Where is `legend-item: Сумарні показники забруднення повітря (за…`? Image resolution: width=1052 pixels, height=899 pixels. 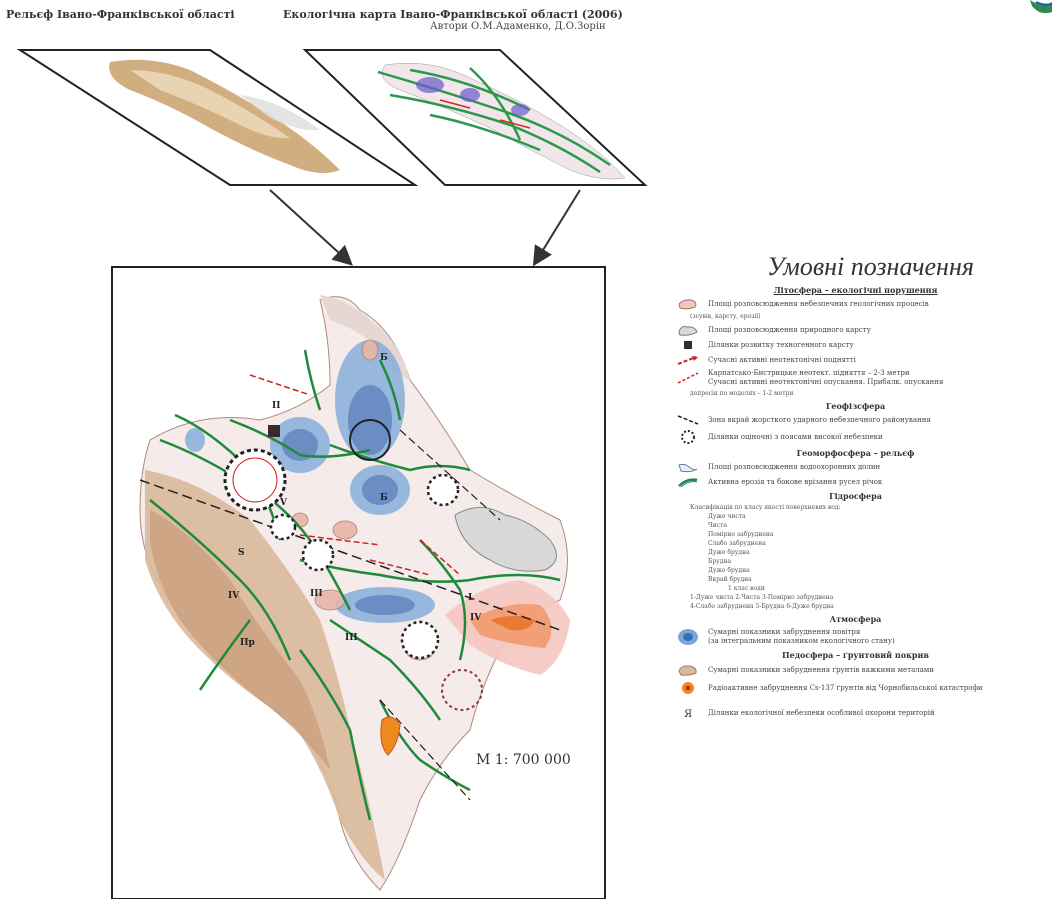 legend-item: Сумарні показники забруднення повітря (за… is located at coordinates (855, 637).